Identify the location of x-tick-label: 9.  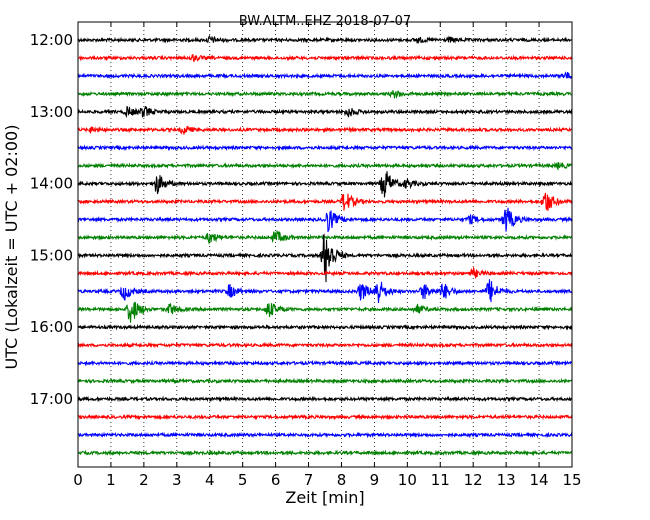
(375, 480).